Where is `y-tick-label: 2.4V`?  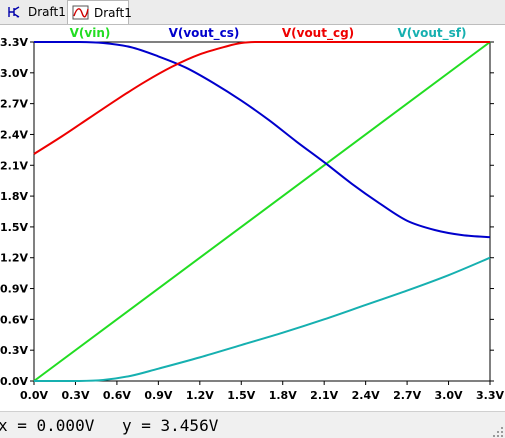 y-tick-label: 2.4V is located at coordinates (14, 134).